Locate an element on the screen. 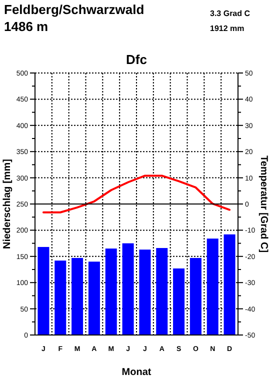 This screenshot has height=378, width=270. text: 1912 mm is located at coordinates (227, 28).